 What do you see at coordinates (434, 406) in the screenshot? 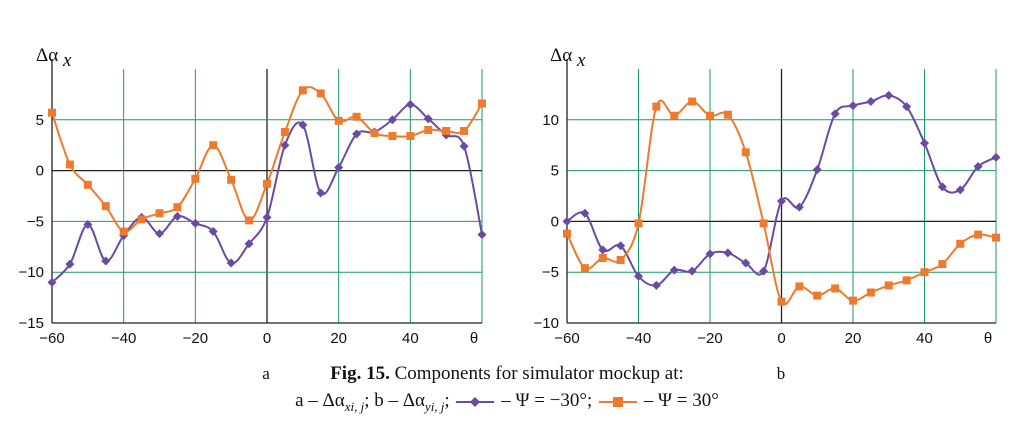
I see `caption-part-b-sub: yi, j` at bounding box center [434, 406].